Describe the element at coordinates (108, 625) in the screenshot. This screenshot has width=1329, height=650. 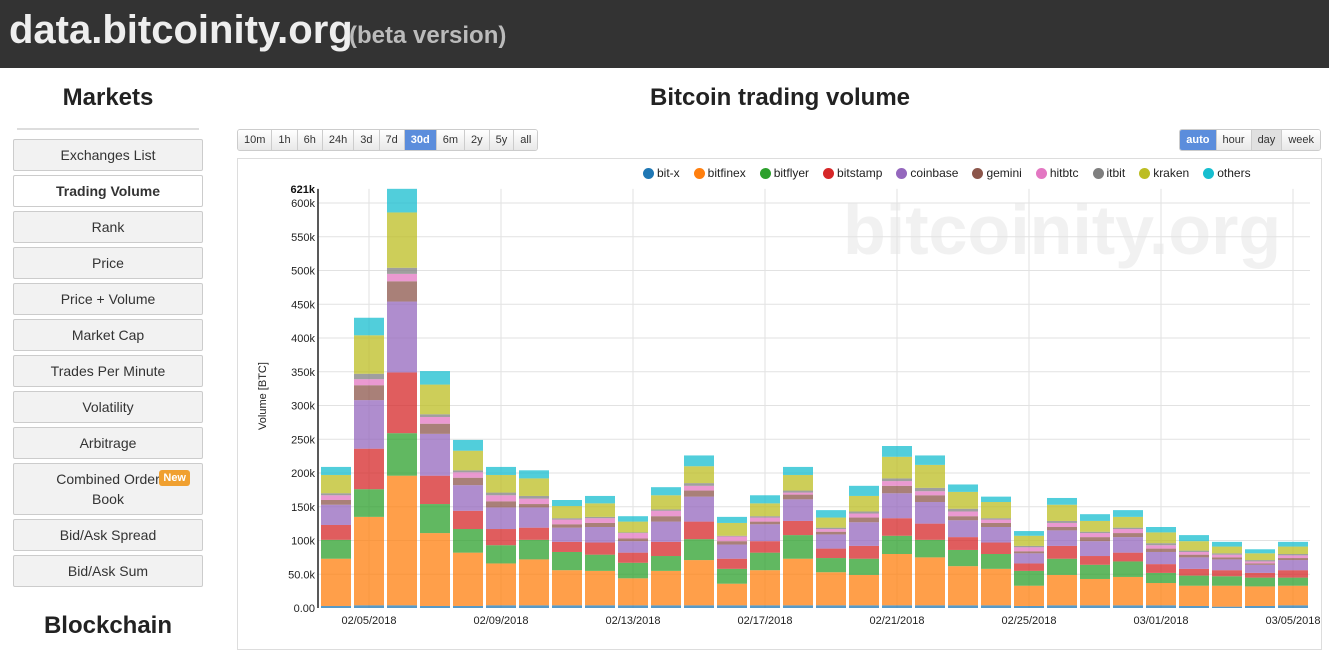
I see `sidebar-heading-blockchain: Blockchain` at that location.